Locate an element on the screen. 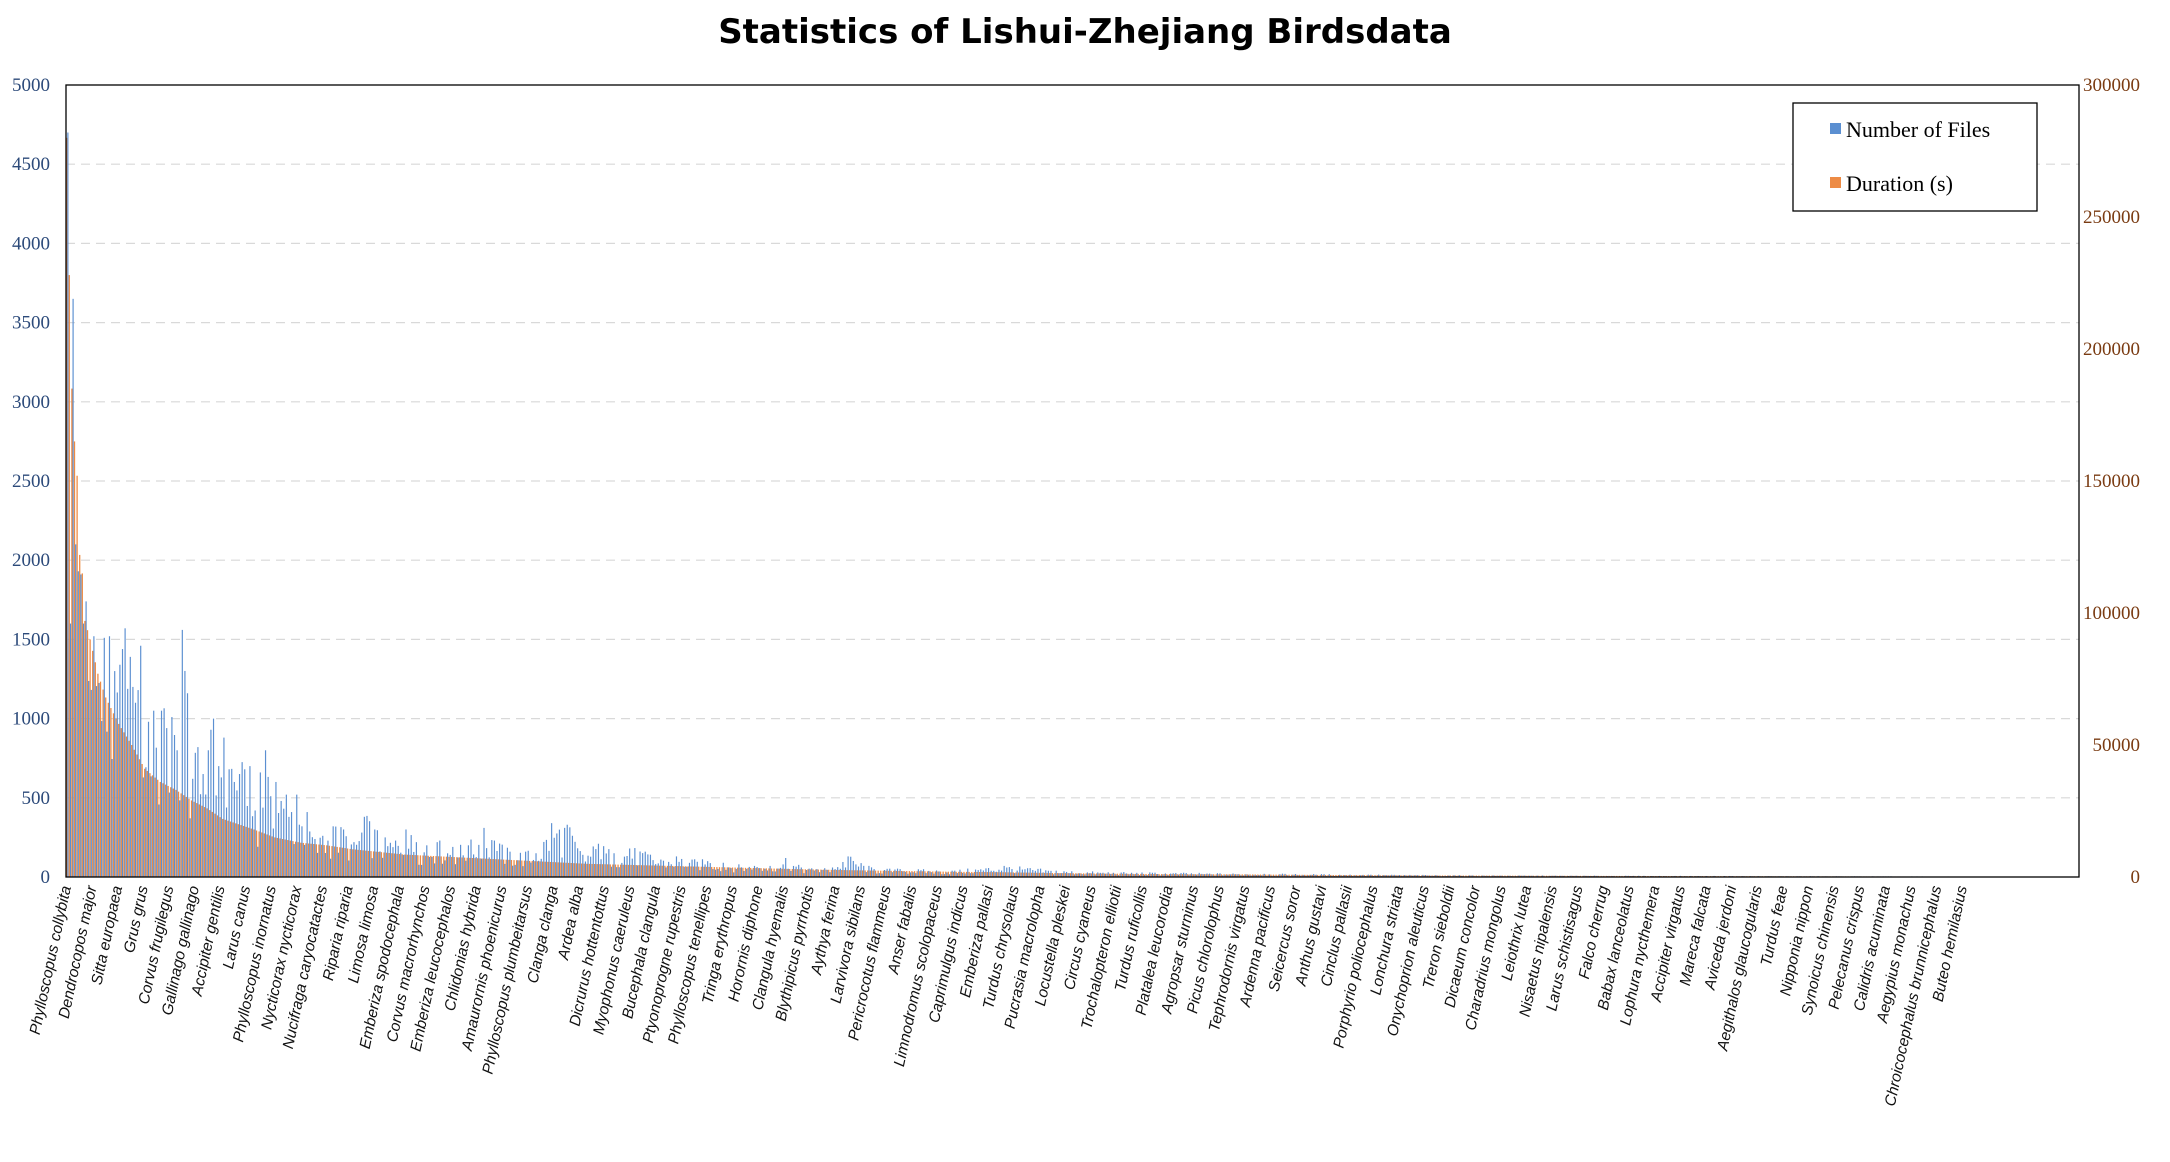 The height and width of the screenshot is (1162, 2170). right-axis: 0 50000 100000 150000 200000 250000 300000 is located at coordinates (2111, 481).